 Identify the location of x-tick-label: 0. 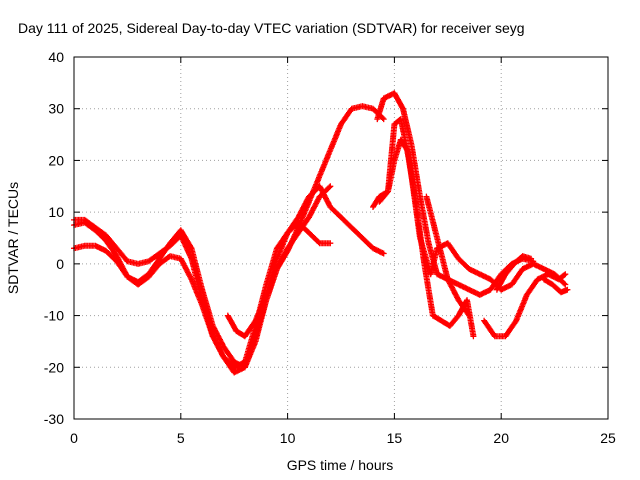
(74, 438).